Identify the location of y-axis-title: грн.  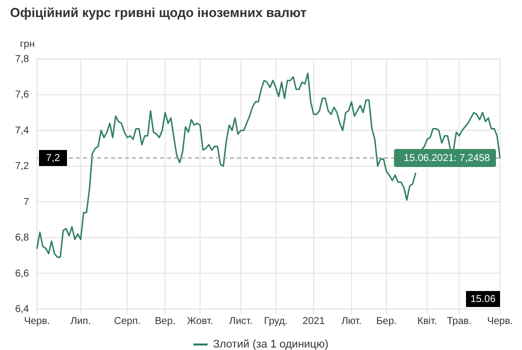
(27, 44).